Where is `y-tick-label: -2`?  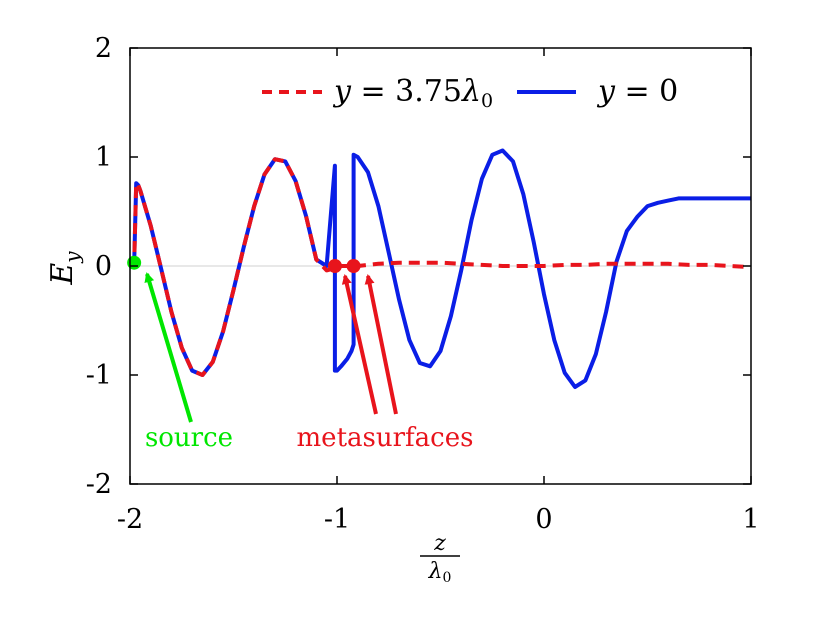 y-tick-label: -2 is located at coordinates (99, 484).